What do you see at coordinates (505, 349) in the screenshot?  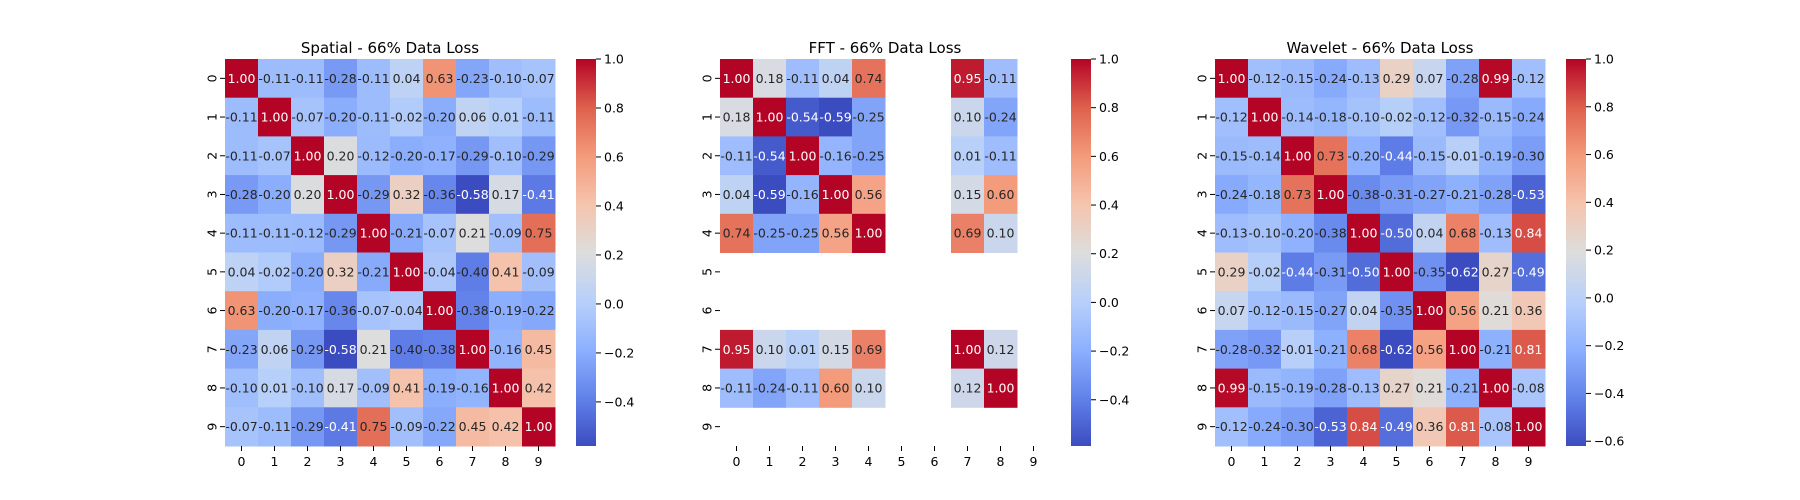 I see `cell-value-label: -0.16` at bounding box center [505, 349].